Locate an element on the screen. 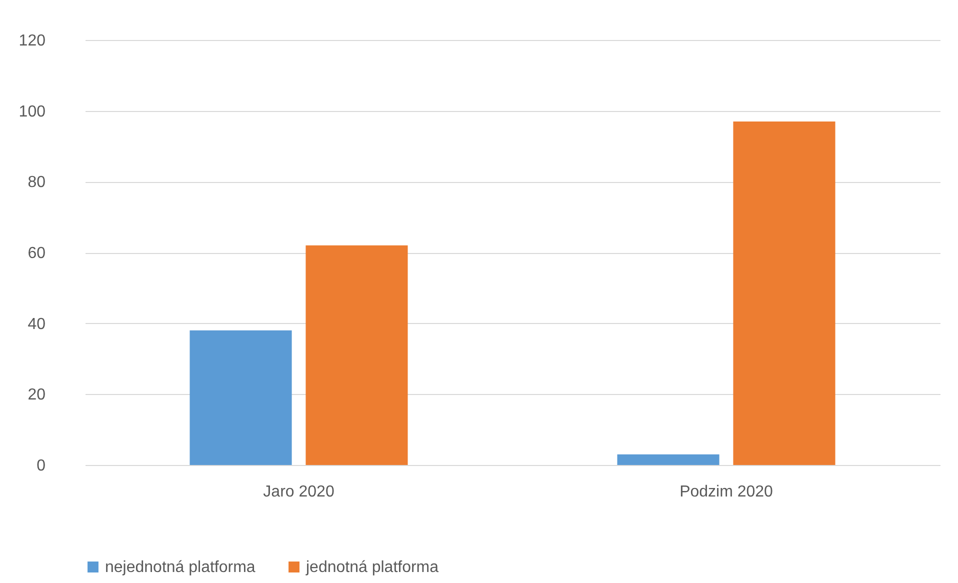 The image size is (958, 583). y-tick-label: 120 is located at coordinates (32, 41).